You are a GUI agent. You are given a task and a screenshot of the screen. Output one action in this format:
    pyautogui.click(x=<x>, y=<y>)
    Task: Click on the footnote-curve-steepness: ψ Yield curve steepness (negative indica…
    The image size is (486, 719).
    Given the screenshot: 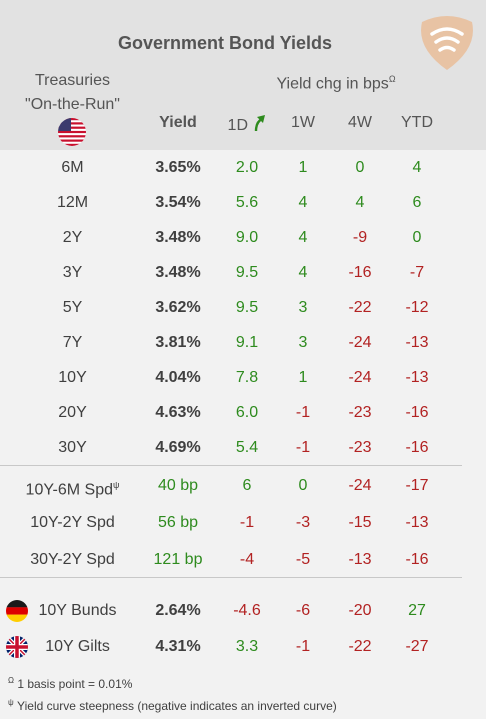 What is the action you would take?
    pyautogui.click(x=172, y=705)
    